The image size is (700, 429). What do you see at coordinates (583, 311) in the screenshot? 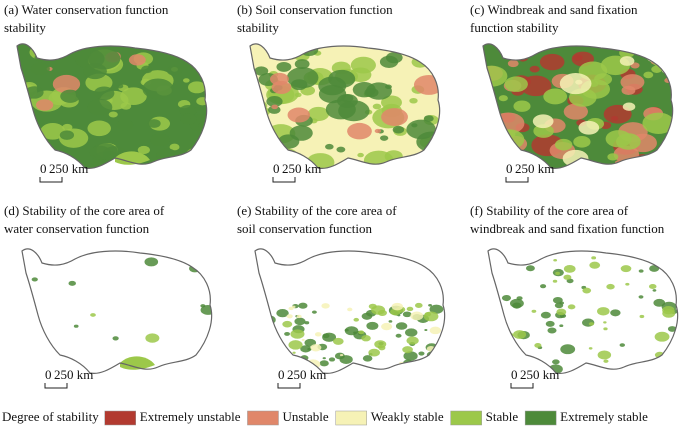
I see `map-area` at bounding box center [583, 311].